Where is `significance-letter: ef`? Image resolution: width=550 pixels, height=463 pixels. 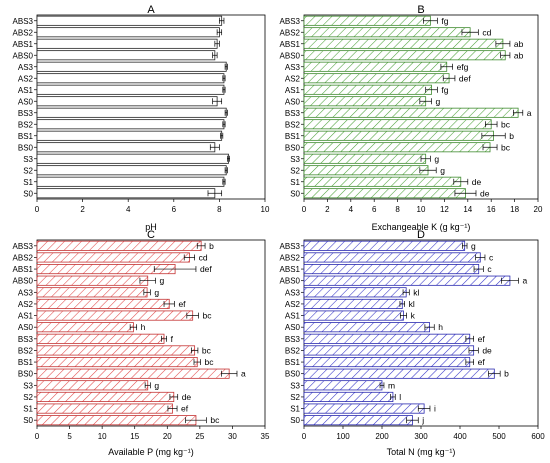 significance-letter: ef is located at coordinates (482, 362).